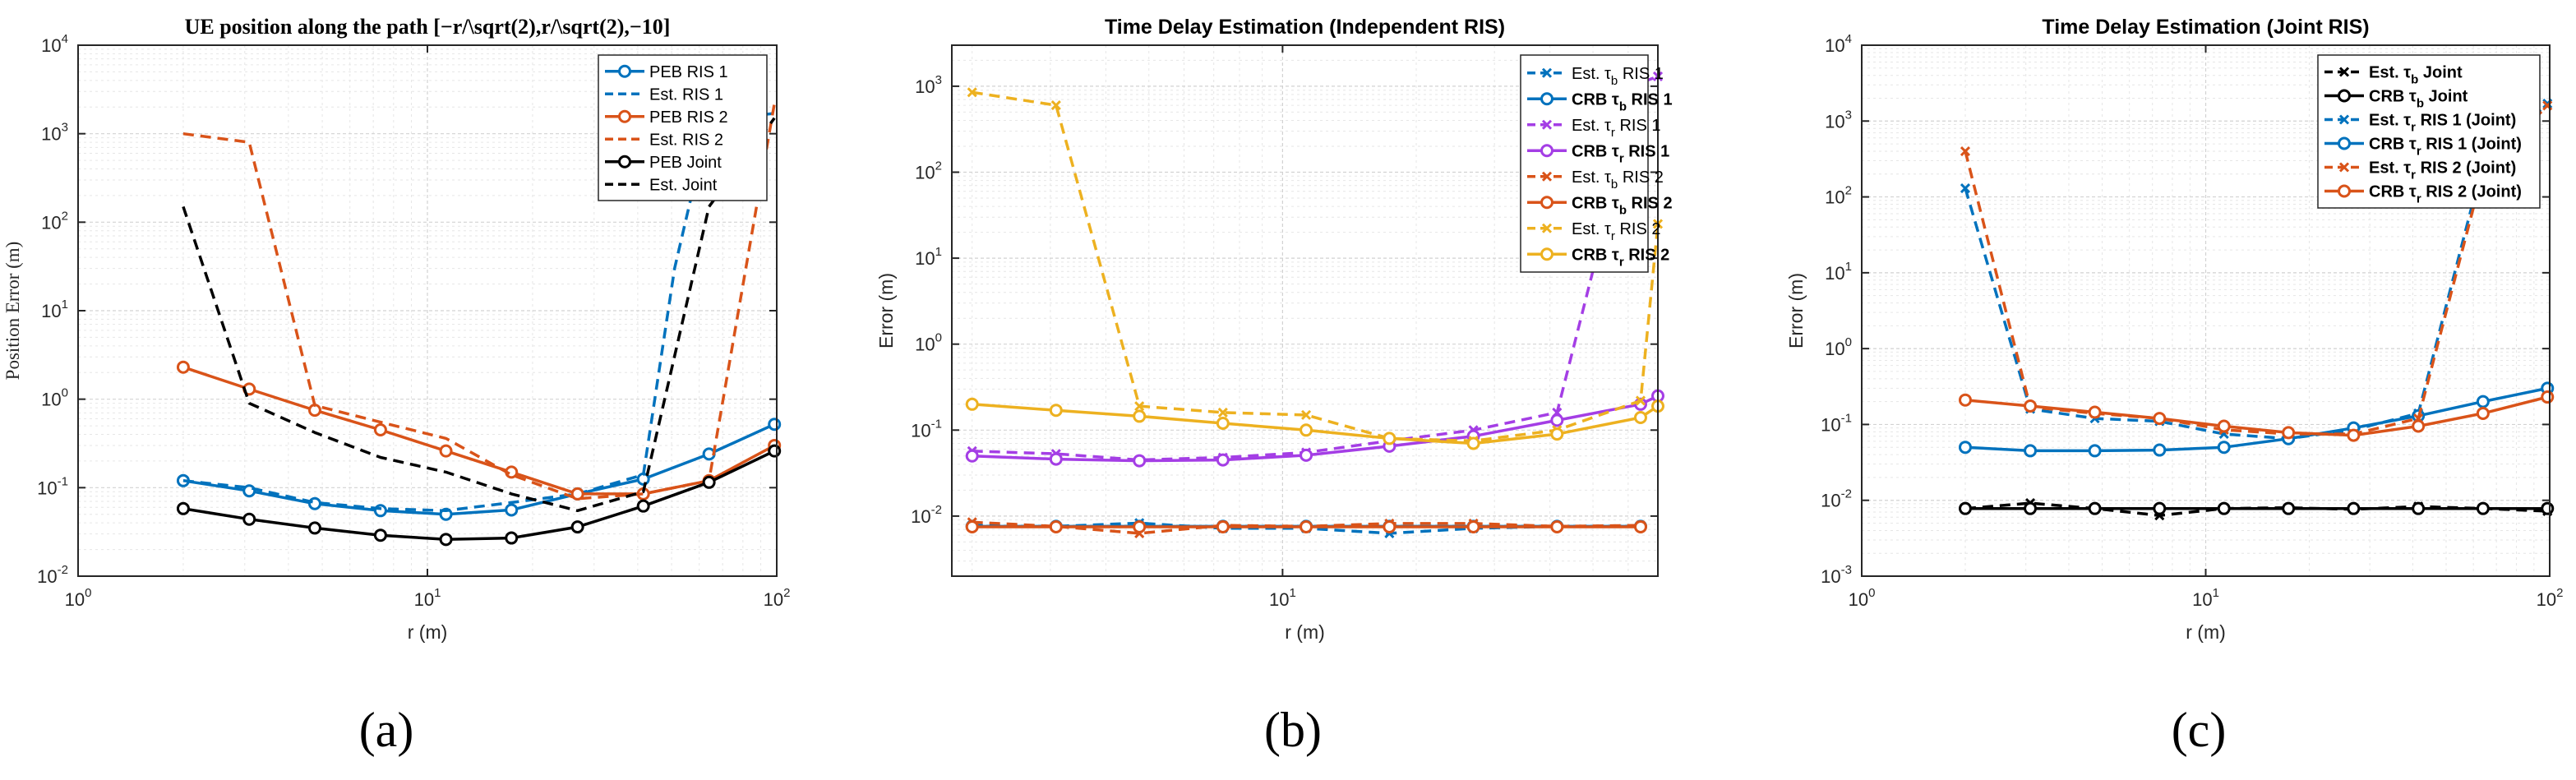 Image resolution: width=2576 pixels, height=780 pixels. Describe the element at coordinates (2442, 170) in the screenshot. I see `legend-label: Est. τr RIS 2 (Joint)` at that location.